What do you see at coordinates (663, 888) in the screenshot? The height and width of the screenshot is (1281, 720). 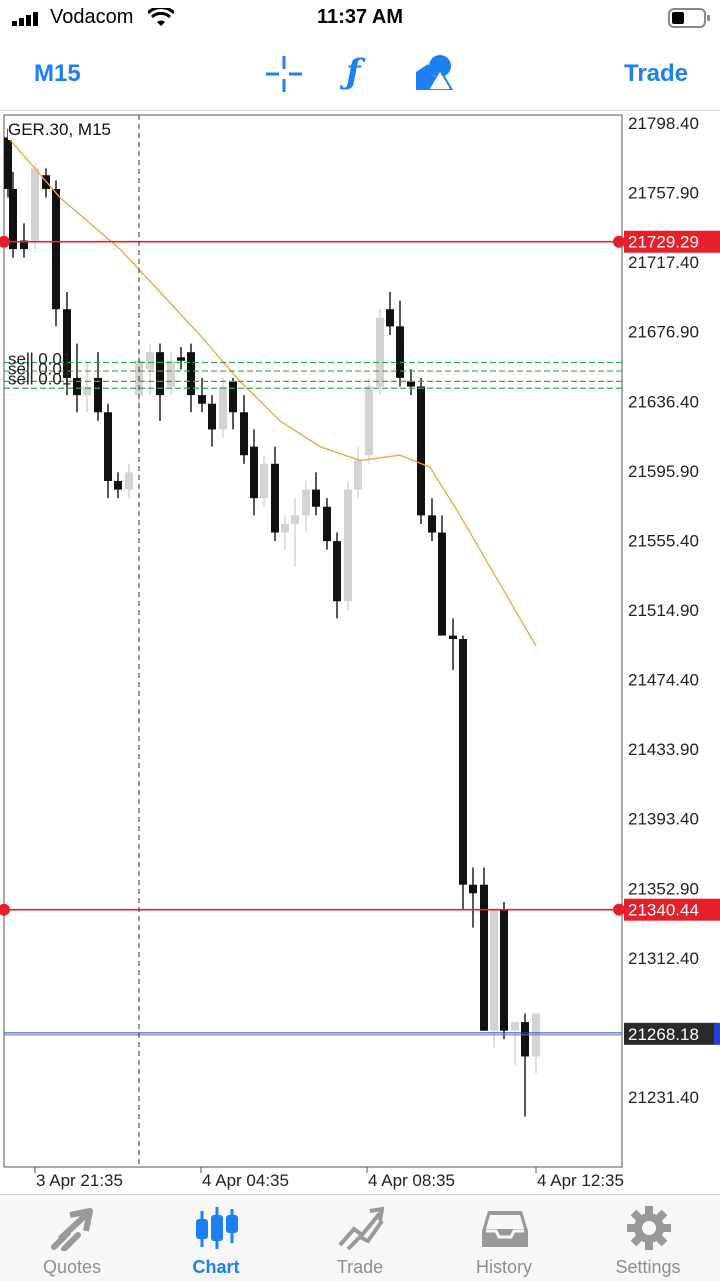 I see `price-tick-11: 21352.90` at bounding box center [663, 888].